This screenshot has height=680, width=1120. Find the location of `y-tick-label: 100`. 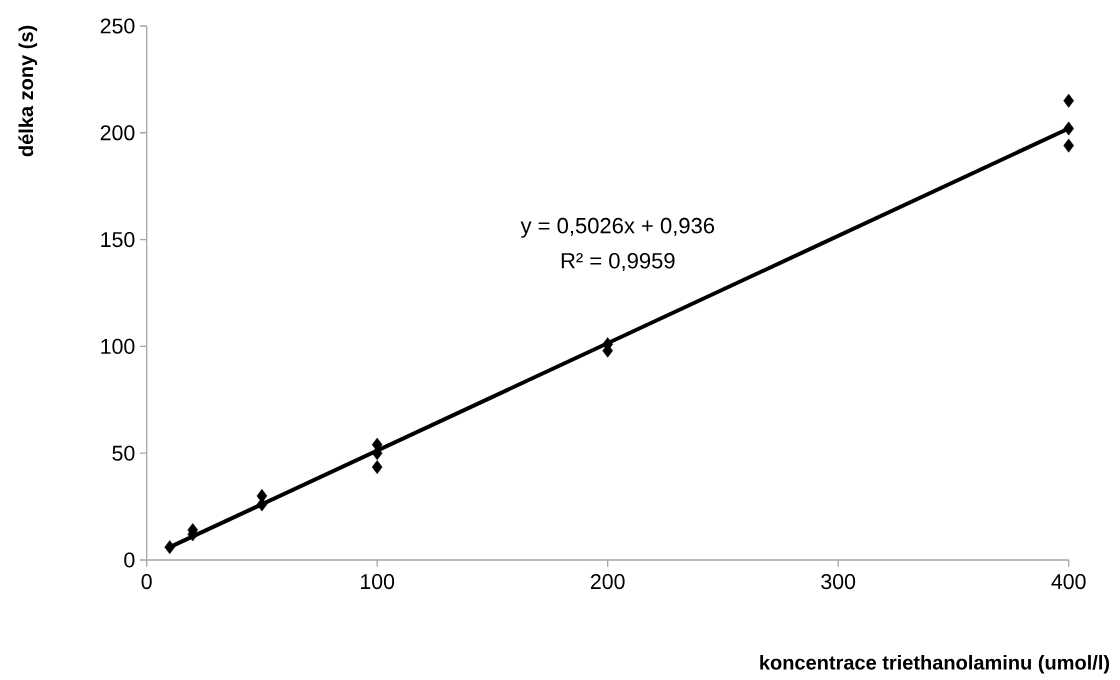

y-tick-label: 100 is located at coordinates (118, 346).